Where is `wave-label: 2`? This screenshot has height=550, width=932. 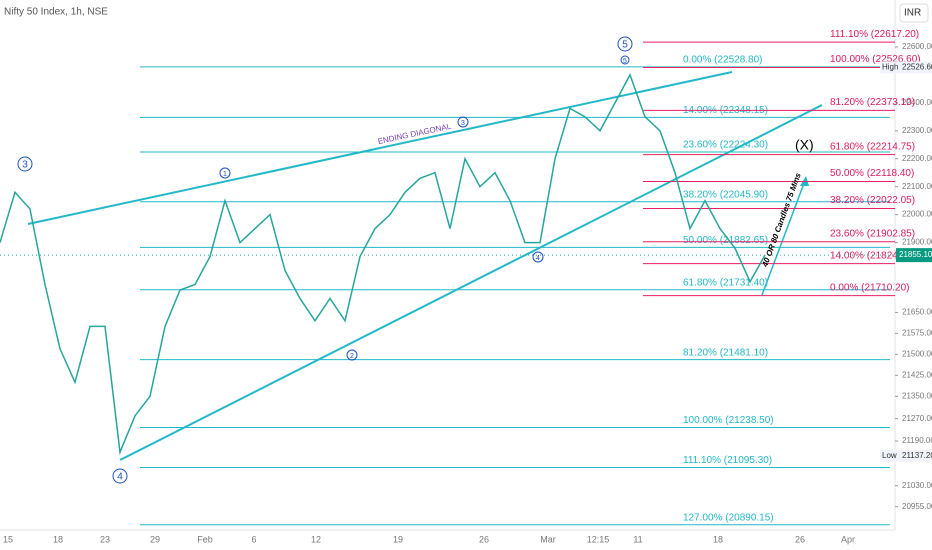
wave-label: 2 is located at coordinates (352, 356).